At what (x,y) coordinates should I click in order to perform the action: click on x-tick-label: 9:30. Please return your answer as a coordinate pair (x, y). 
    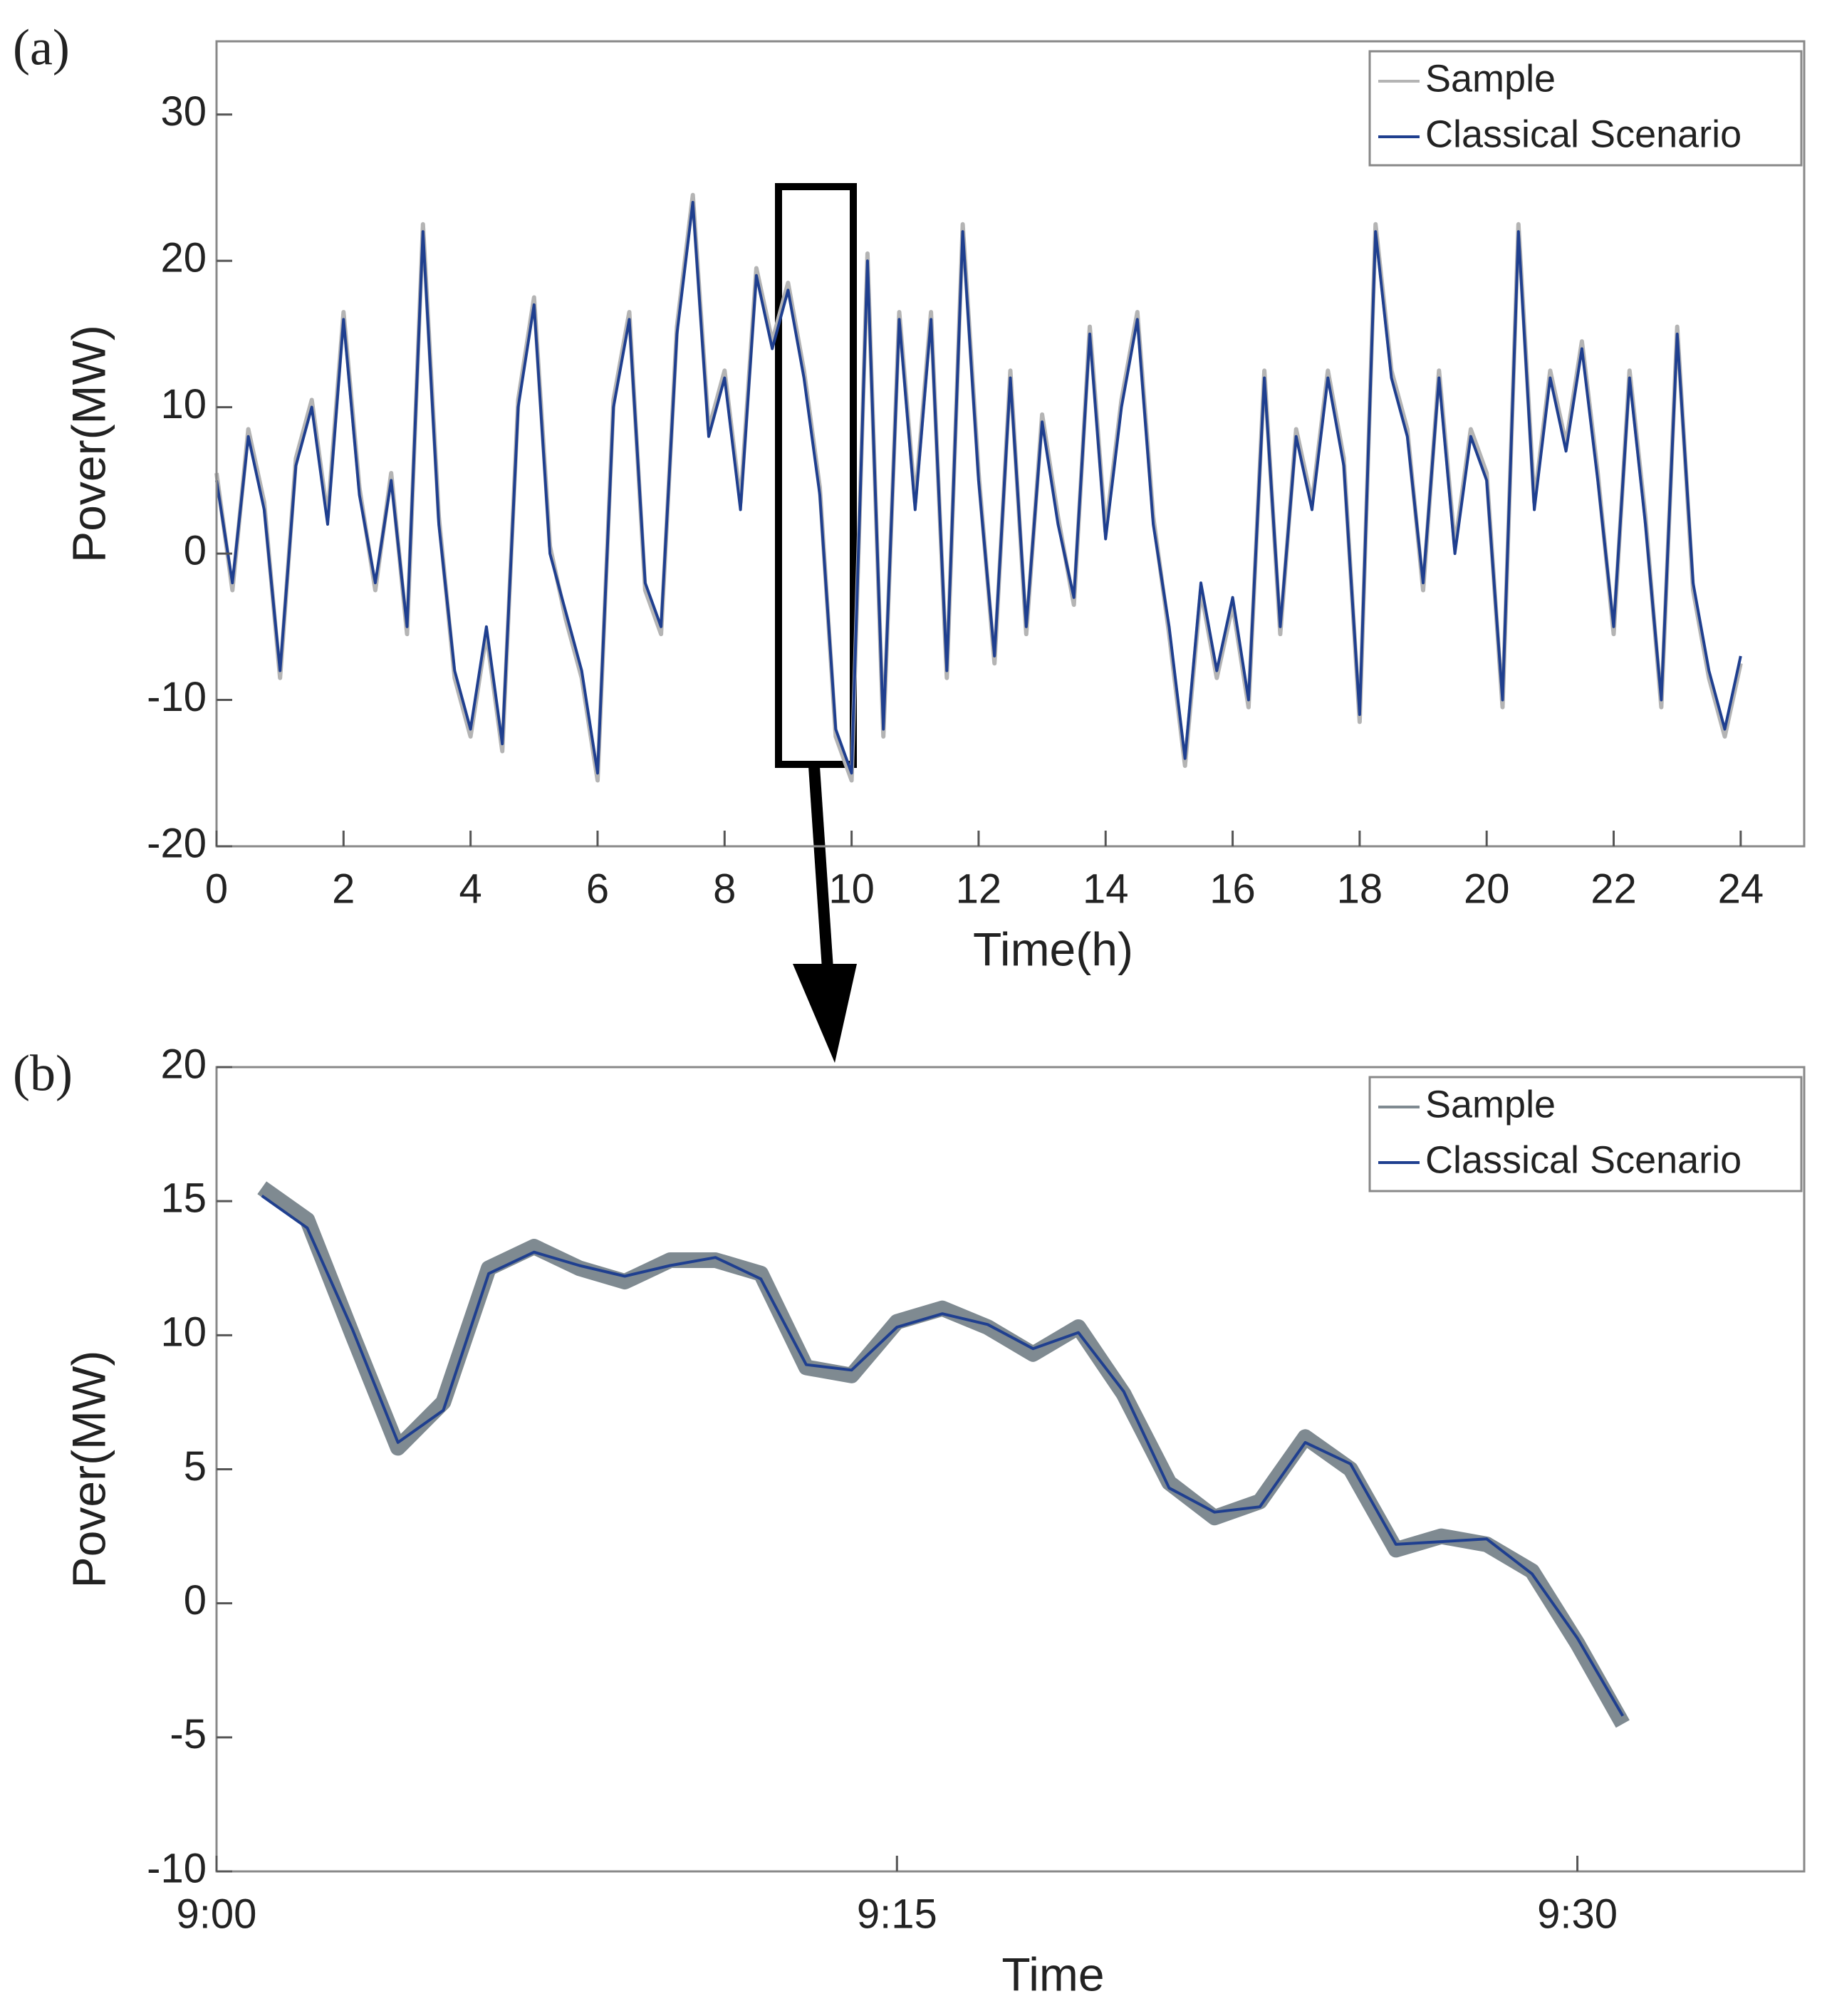
    Looking at the image, I should click on (1577, 1914).